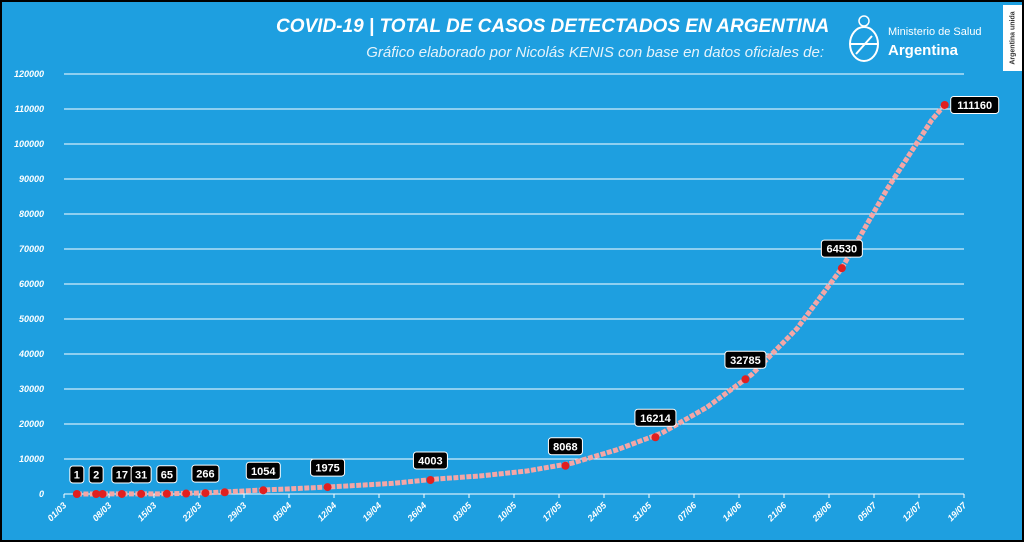 Image resolution: width=1024 pixels, height=542 pixels. I want to click on data-label: 1054, so click(263, 470).